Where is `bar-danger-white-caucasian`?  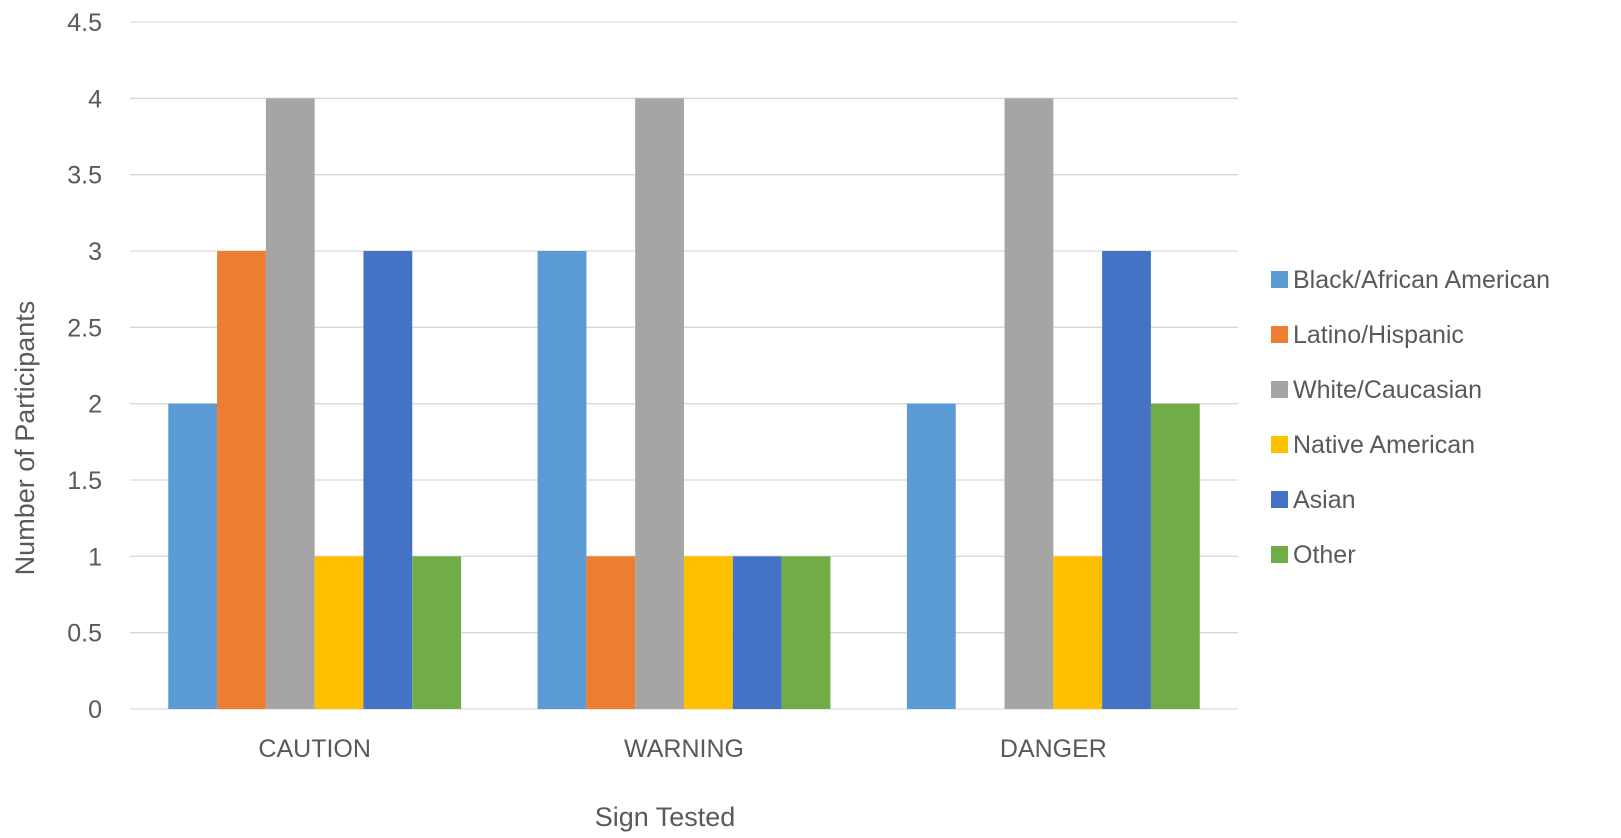 bar-danger-white-caucasian is located at coordinates (1029, 404).